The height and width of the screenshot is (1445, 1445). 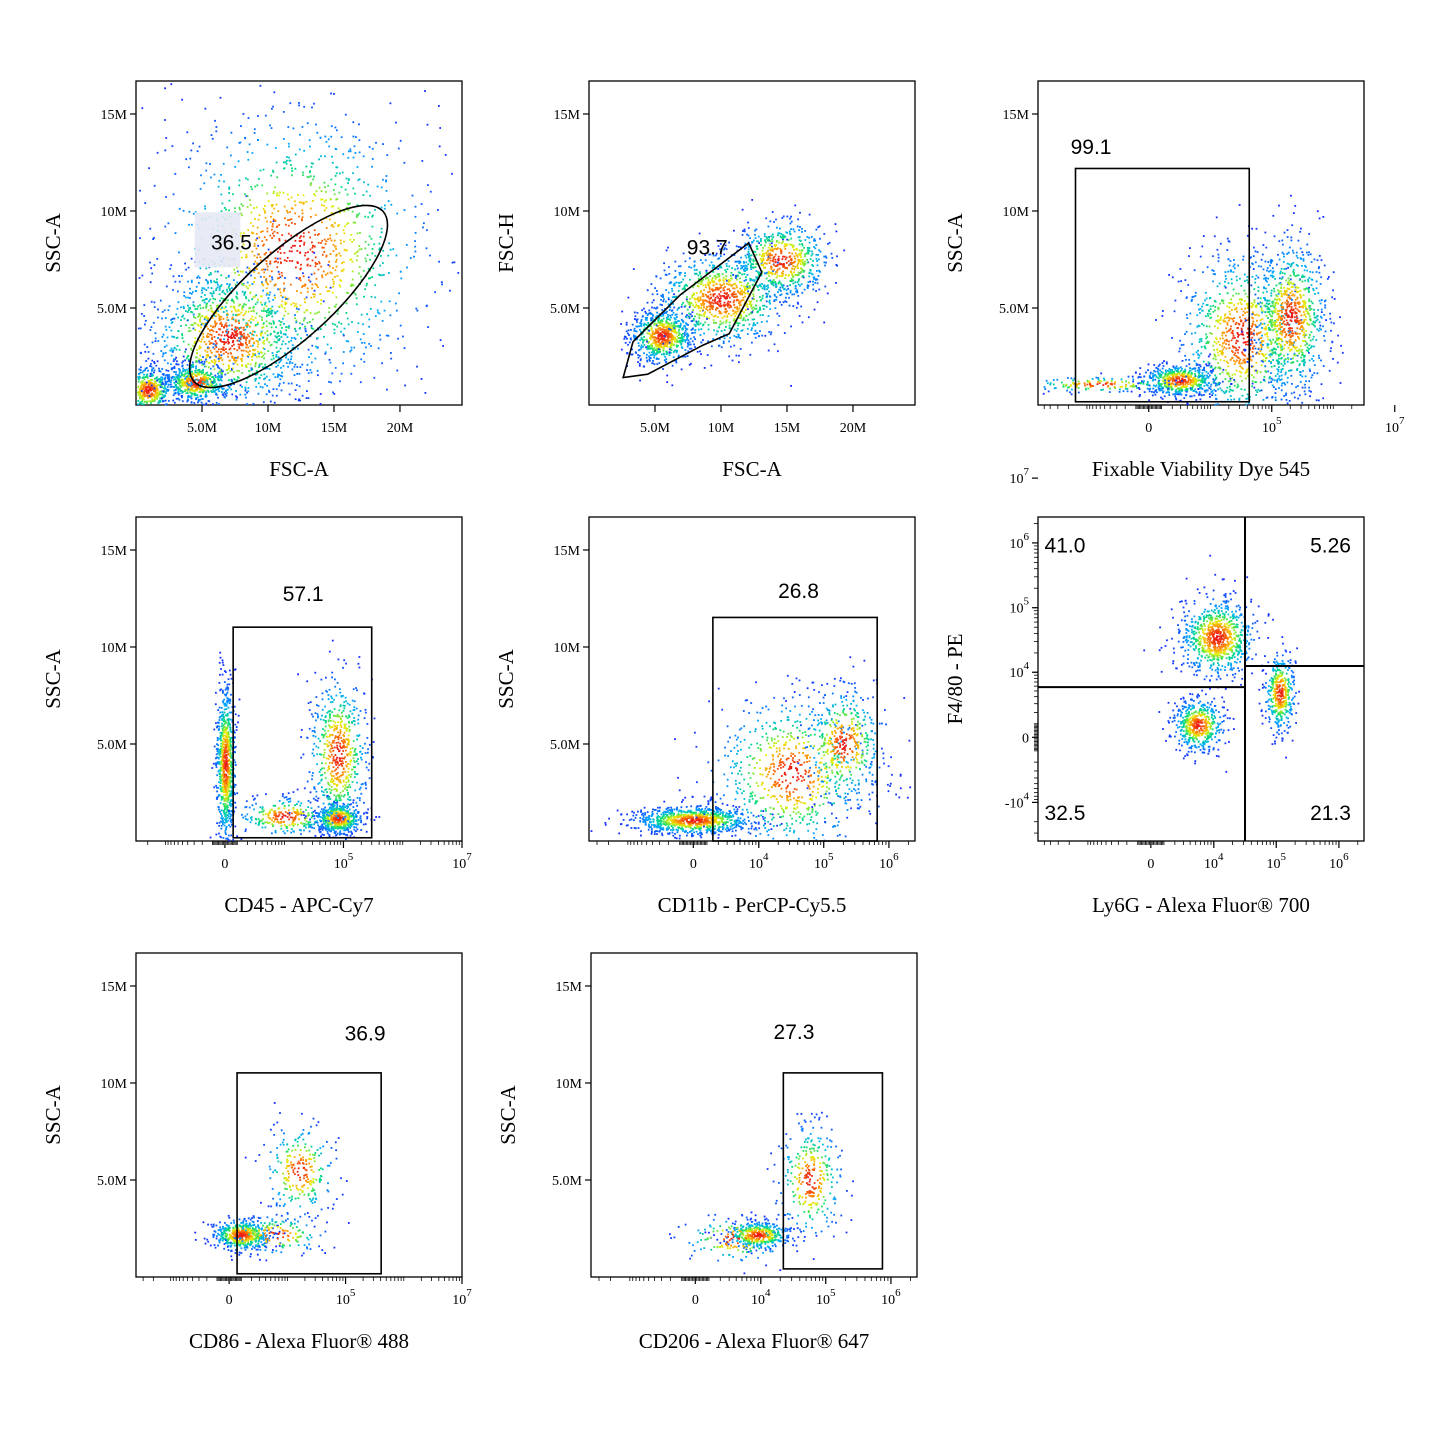 What do you see at coordinates (289, 296) in the screenshot?
I see `gate-ellipse` at bounding box center [289, 296].